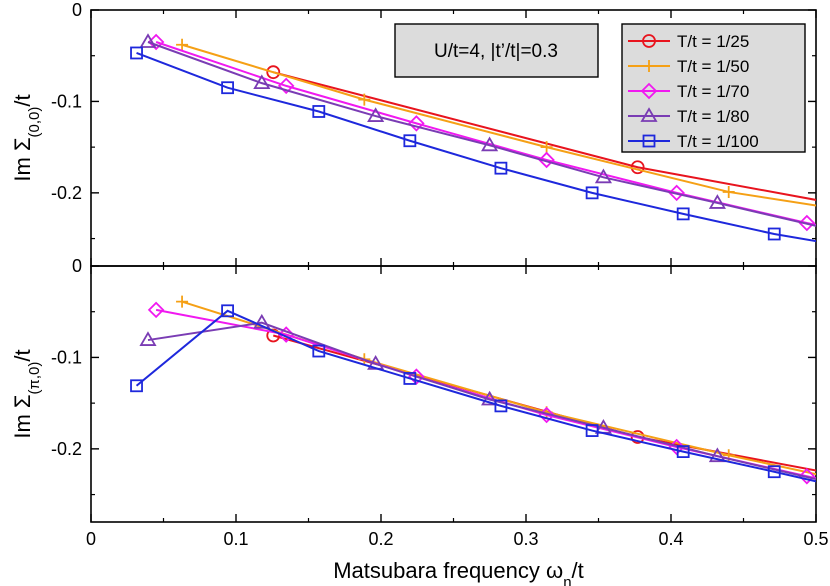 This screenshot has width=830, height=586. Describe the element at coordinates (713, 66) in the screenshot. I see `legend-label: T/t = 1/50` at that location.